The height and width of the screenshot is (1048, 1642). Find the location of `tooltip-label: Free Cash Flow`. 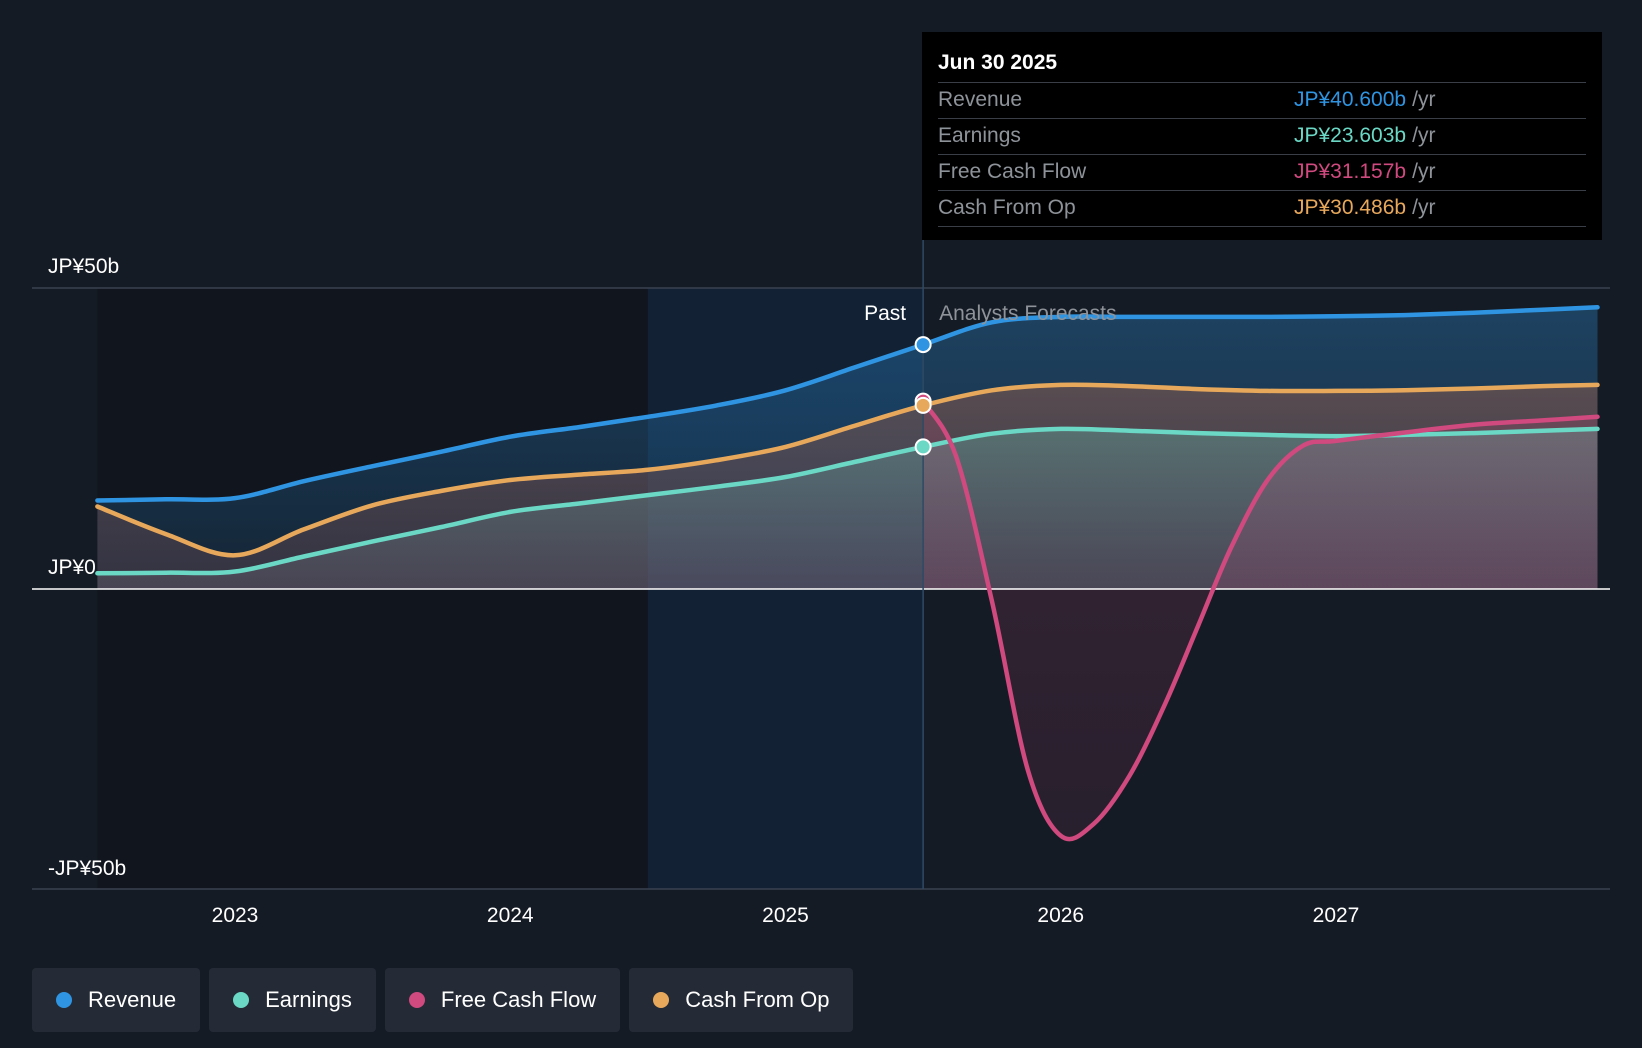

tooltip-label: Free Cash Flow is located at coordinates (1012, 171).